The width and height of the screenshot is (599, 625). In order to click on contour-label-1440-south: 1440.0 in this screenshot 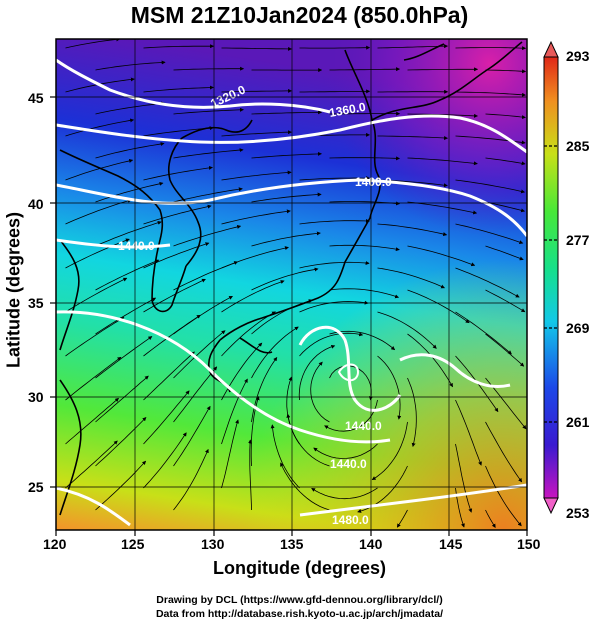, I will do `click(363, 426)`.